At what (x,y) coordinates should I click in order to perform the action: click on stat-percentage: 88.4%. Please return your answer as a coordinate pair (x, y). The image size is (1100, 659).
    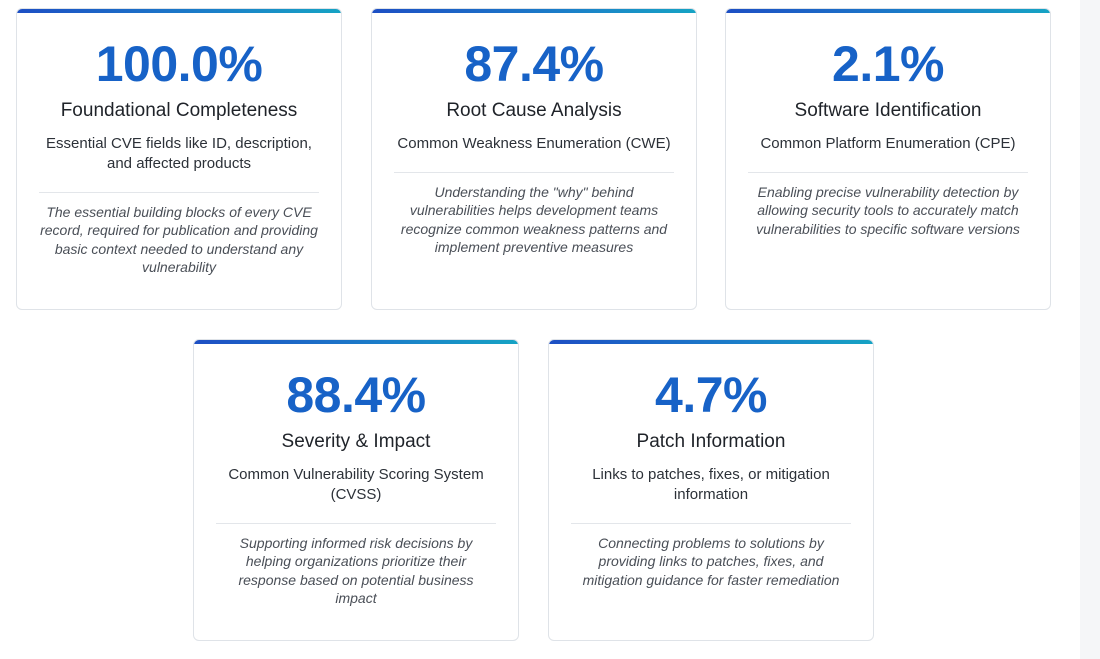
    Looking at the image, I should click on (356, 395).